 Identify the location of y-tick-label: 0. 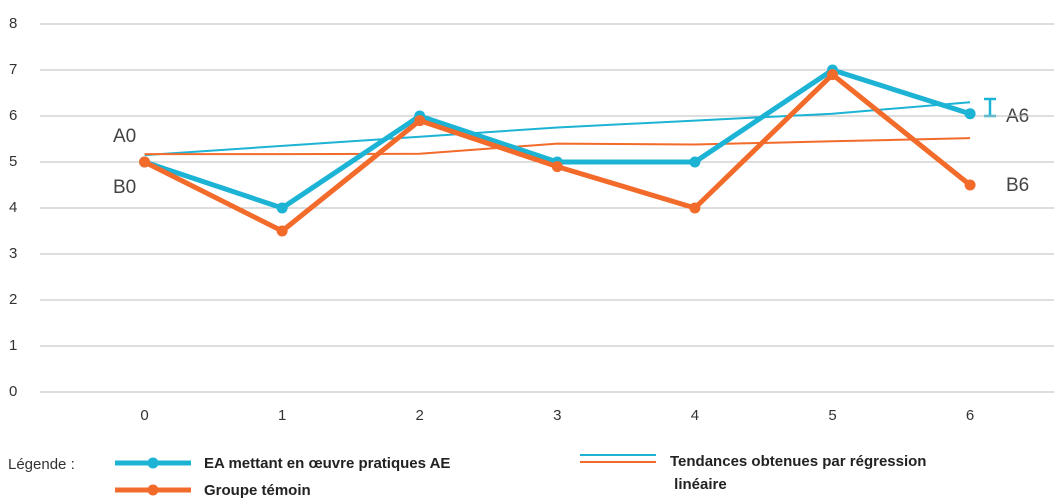
(13, 391).